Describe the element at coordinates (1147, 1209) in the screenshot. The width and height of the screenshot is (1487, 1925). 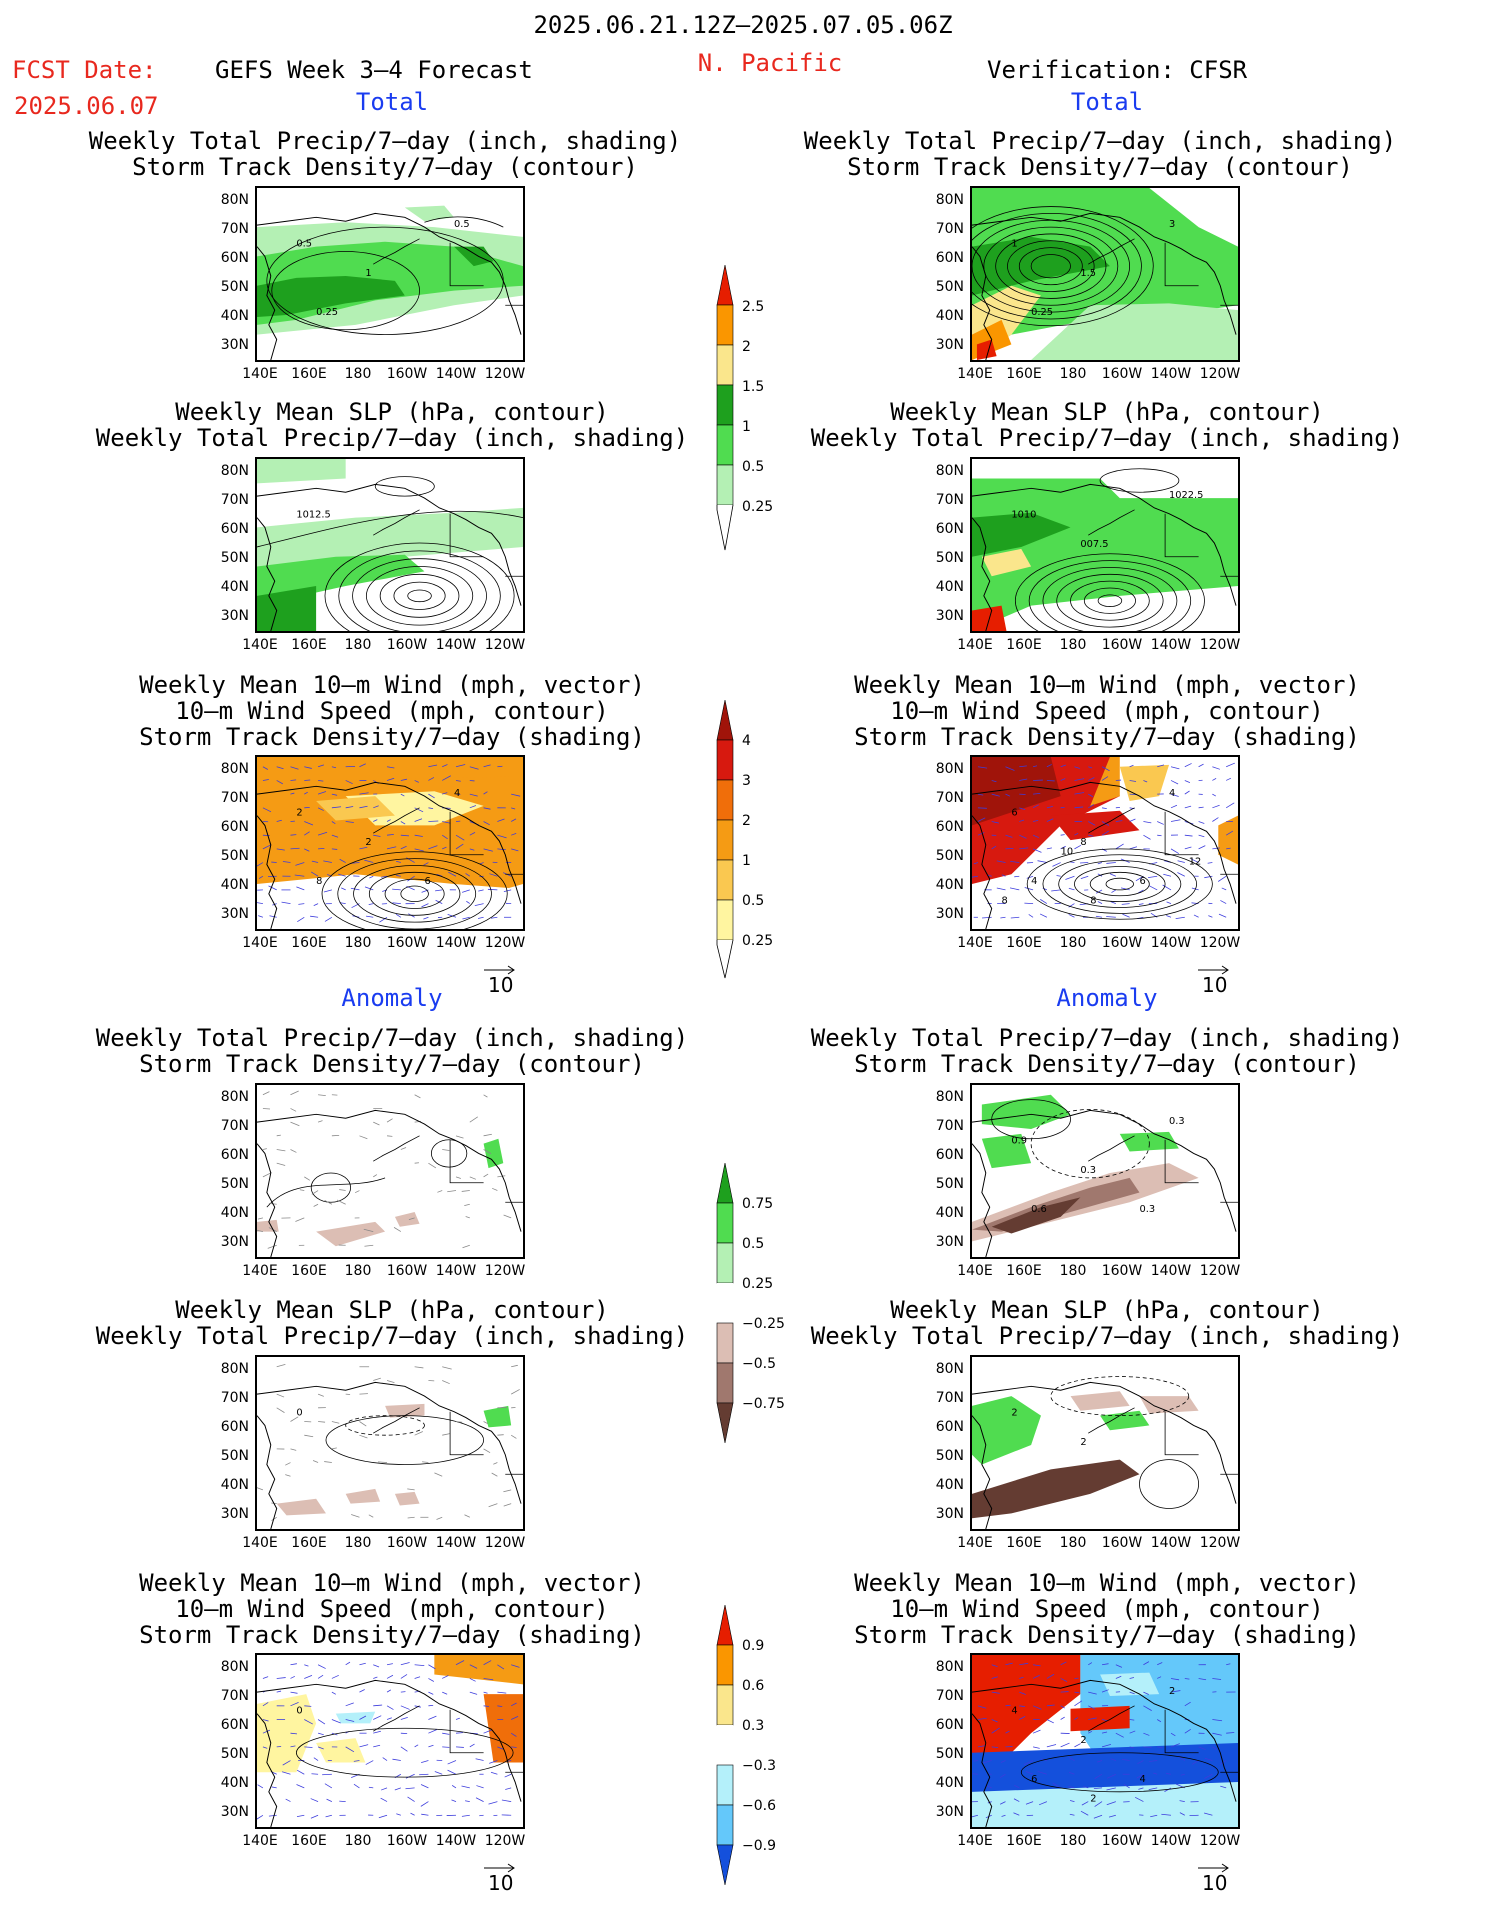
I see `contour-label: 0.3` at that location.